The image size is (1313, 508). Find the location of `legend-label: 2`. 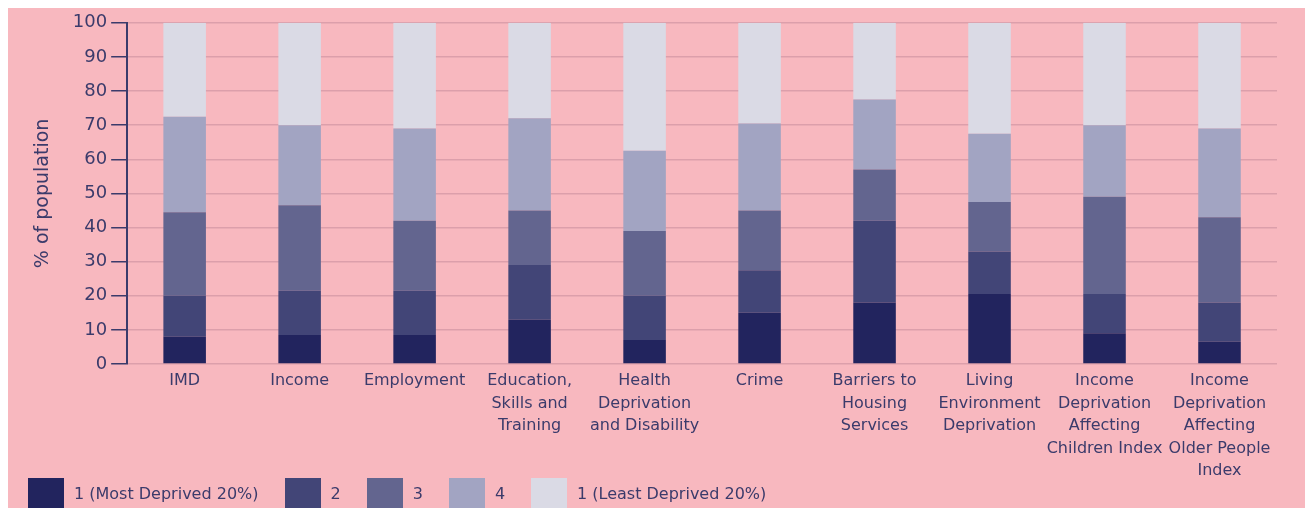

legend-label: 2 is located at coordinates (335, 493).